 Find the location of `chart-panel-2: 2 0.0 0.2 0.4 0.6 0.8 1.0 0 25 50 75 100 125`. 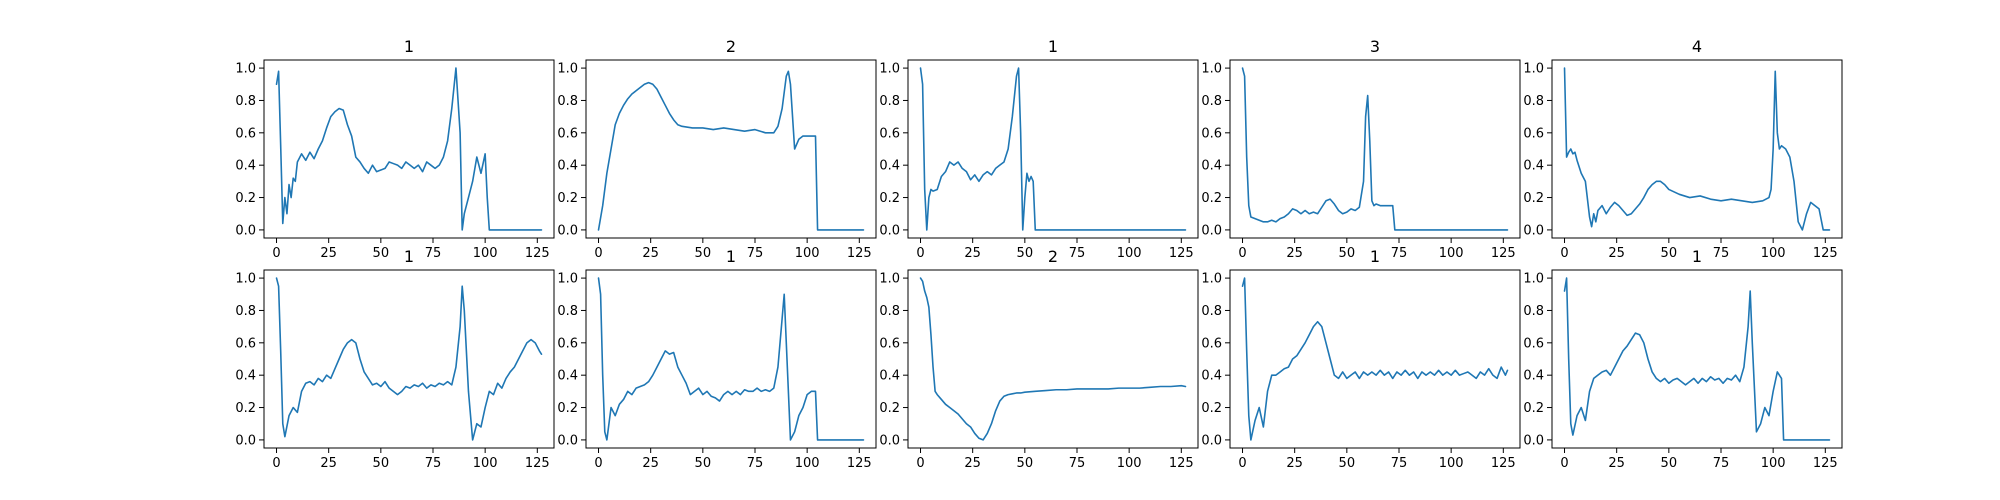

chart-panel-2: 2 0.0 0.2 0.4 0.6 0.8 1.0 0 25 50 75 100 125 is located at coordinates (717, 149).